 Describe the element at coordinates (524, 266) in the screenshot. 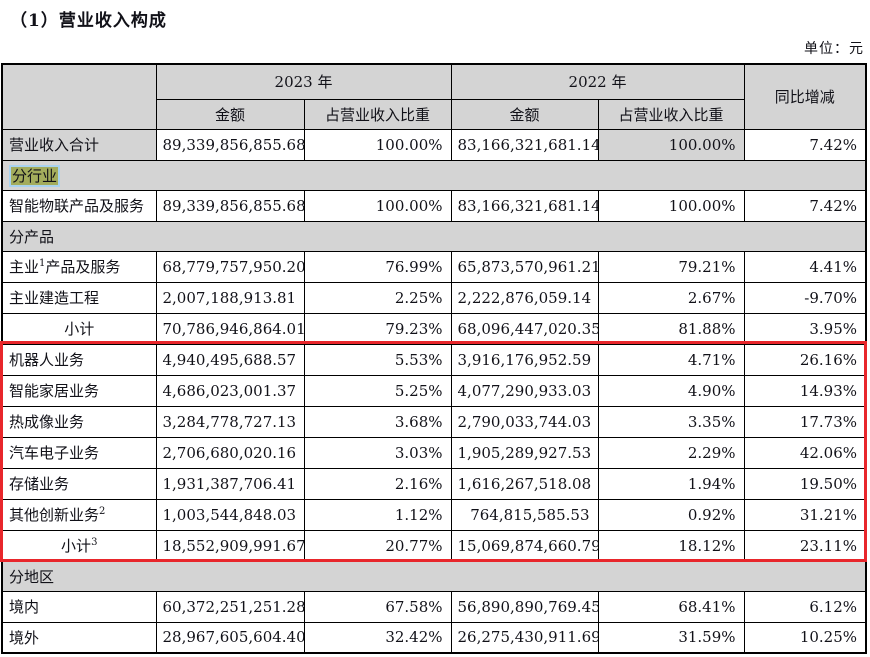

I see `amount-2022: 65,873,570,961.21` at that location.